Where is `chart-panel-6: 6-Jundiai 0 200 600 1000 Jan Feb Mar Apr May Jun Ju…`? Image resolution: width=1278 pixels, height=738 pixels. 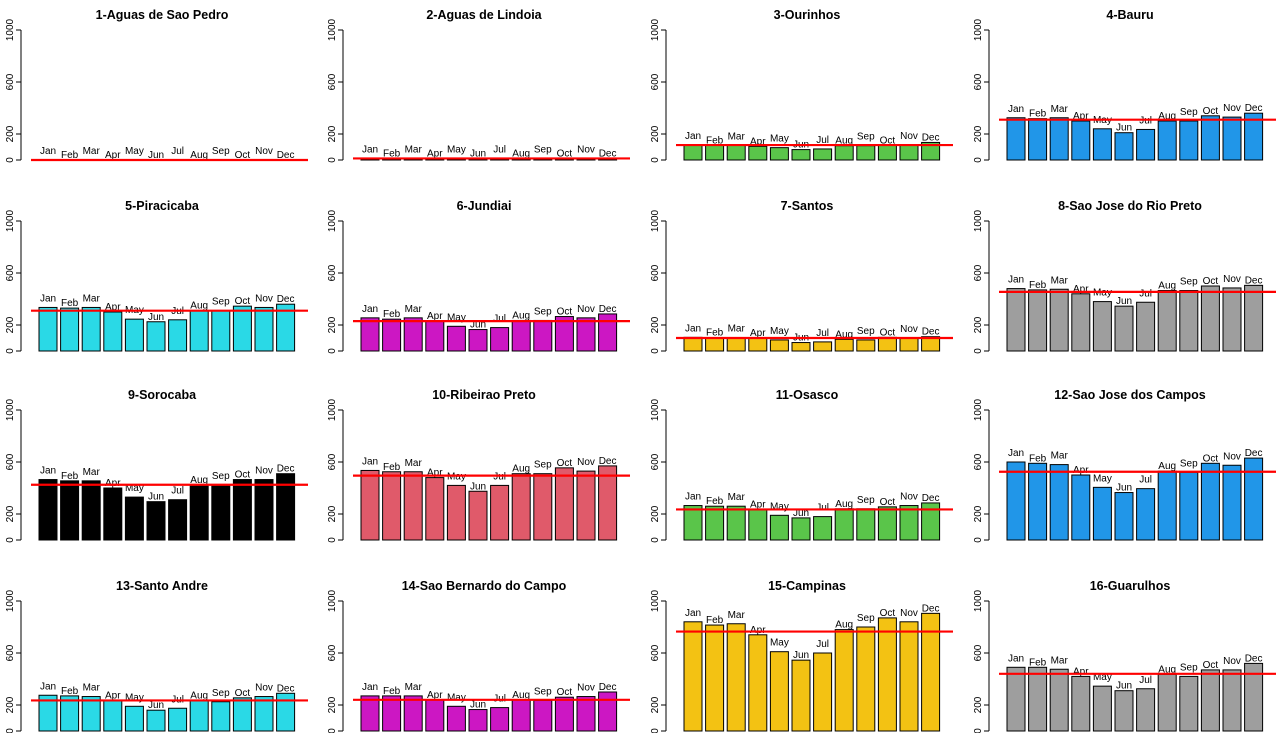
chart-panel-6: 6-Jundiai 0 200 600 1000 Jan Feb Mar Apr May Jun Ju… is located at coordinates (478, 276).